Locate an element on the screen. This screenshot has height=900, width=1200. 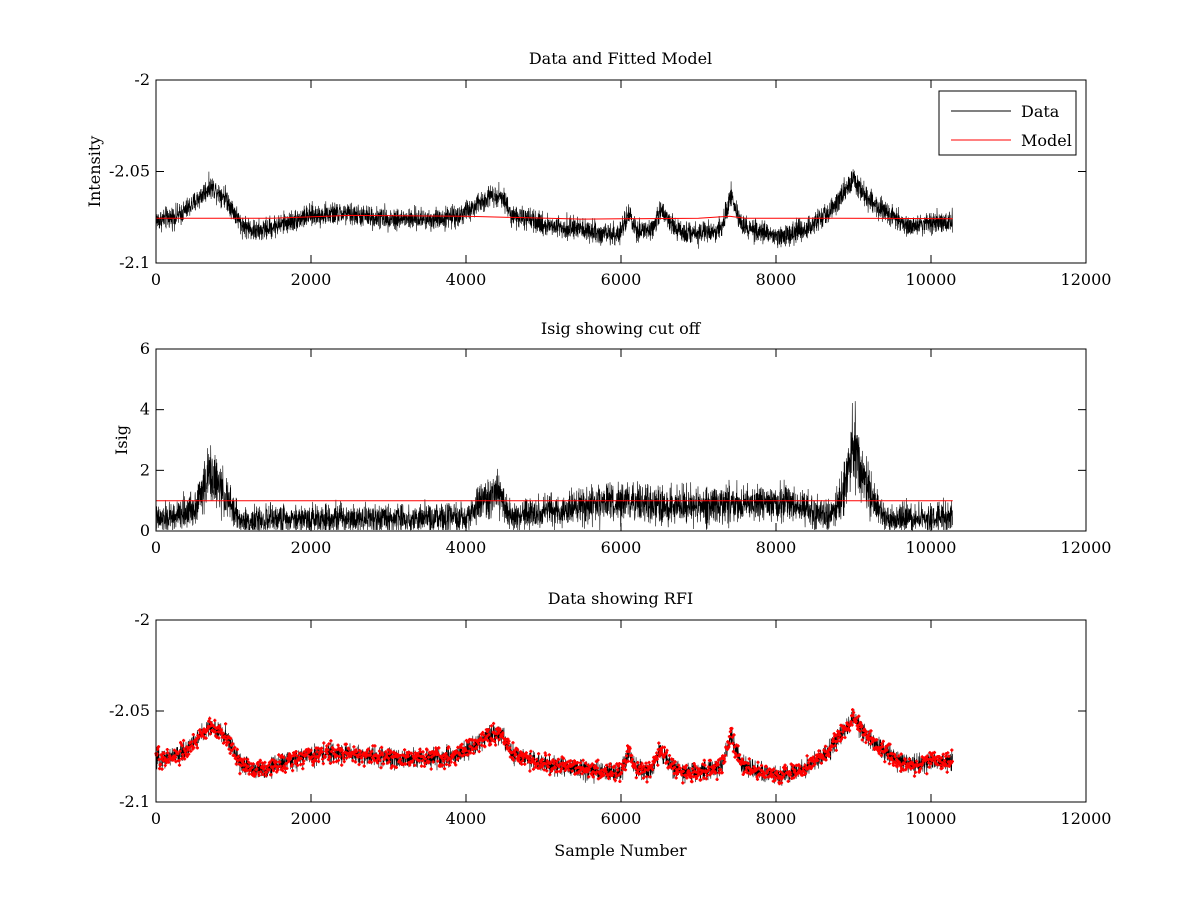
subplot-1-ylabel: Intensity is located at coordinates (94, 172).